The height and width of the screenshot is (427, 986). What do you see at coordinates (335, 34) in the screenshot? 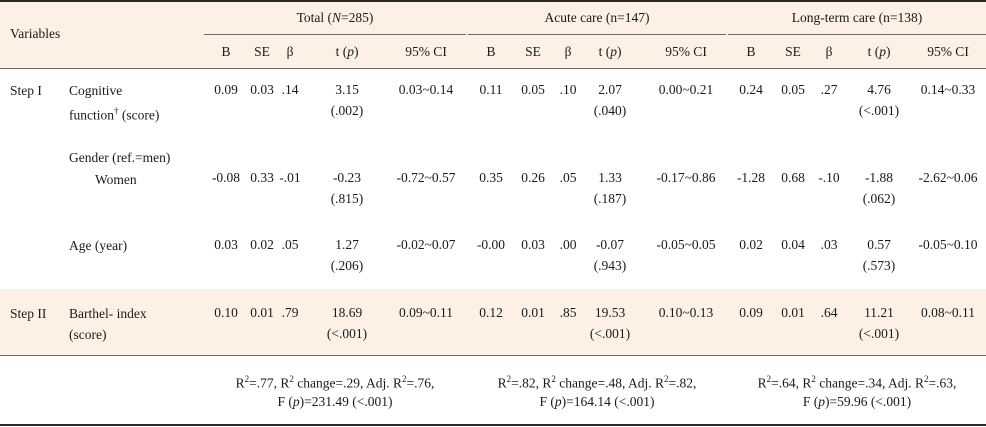
I see `group-underline-total` at bounding box center [335, 34].